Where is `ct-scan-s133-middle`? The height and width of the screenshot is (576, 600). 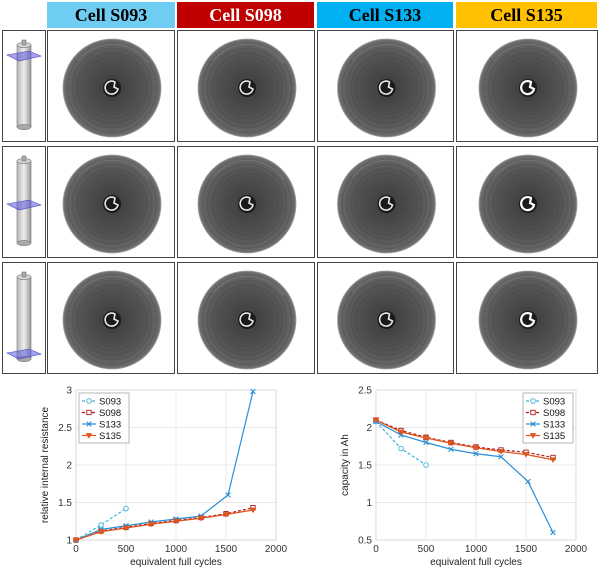
ct-scan-s133-middle is located at coordinates (385, 202).